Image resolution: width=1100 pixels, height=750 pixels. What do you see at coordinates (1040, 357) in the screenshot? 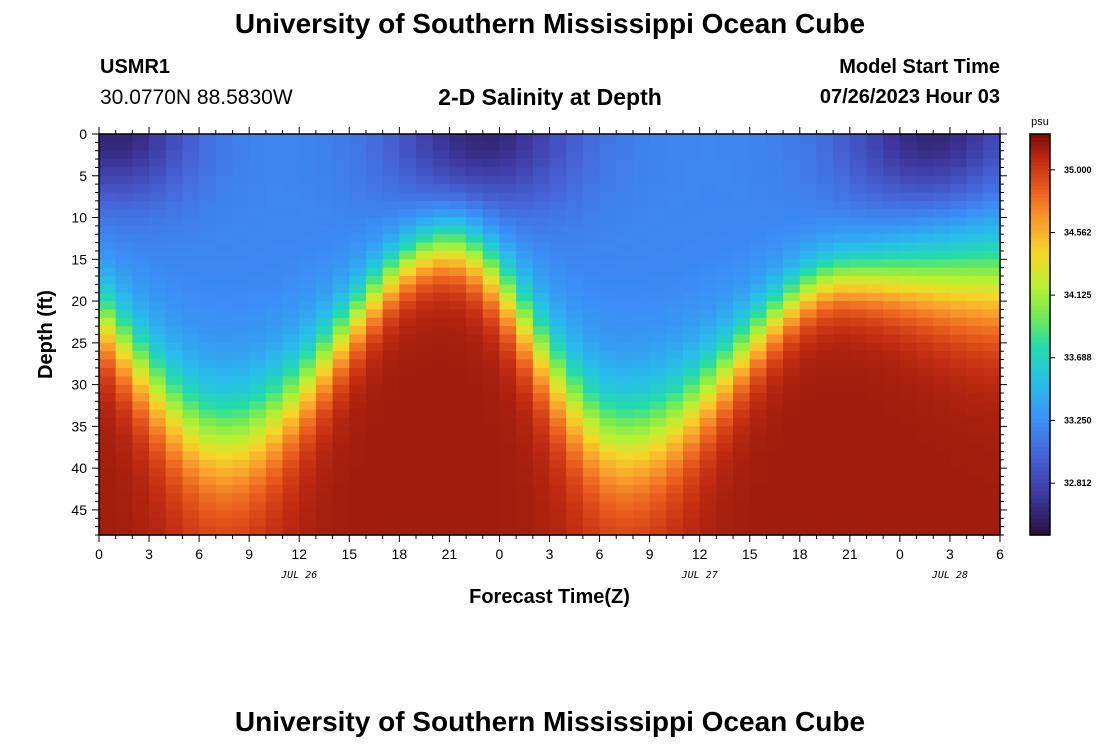
I see `colorbar-step` at bounding box center [1040, 357].